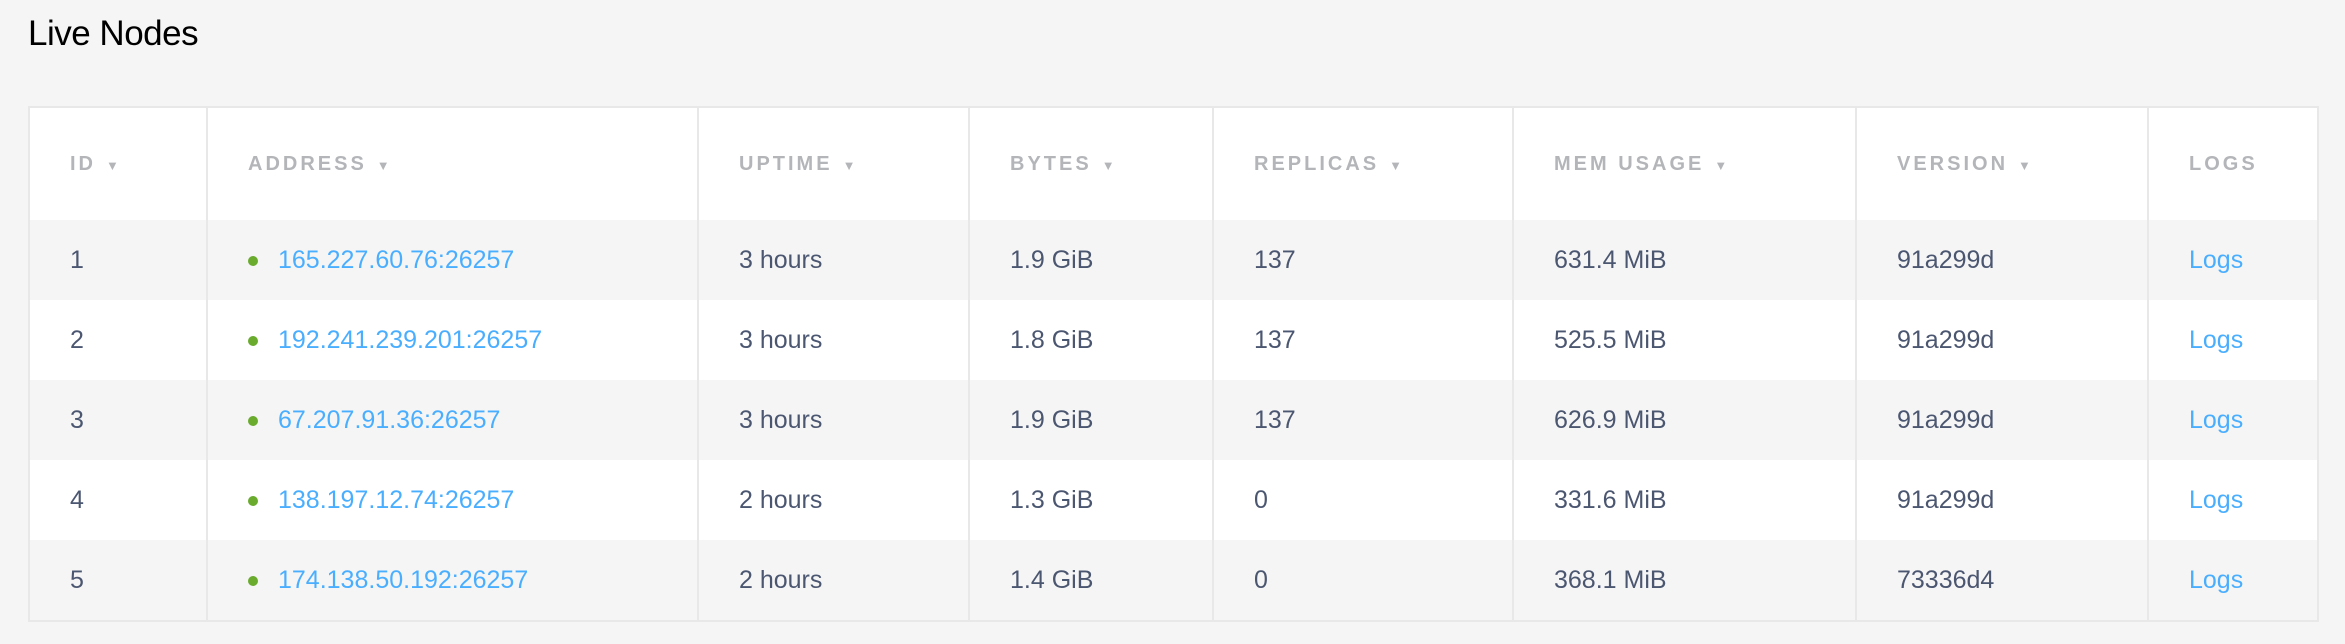  Describe the element at coordinates (117, 260) in the screenshot. I see `cell-id: 1` at that location.